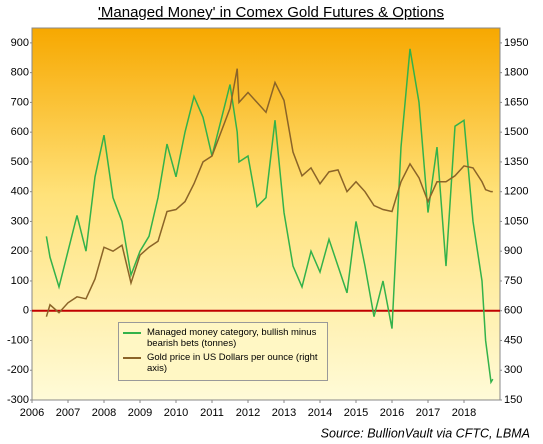 The image size is (543, 444). I want to click on y-tick-label: -300, so click(18, 400).